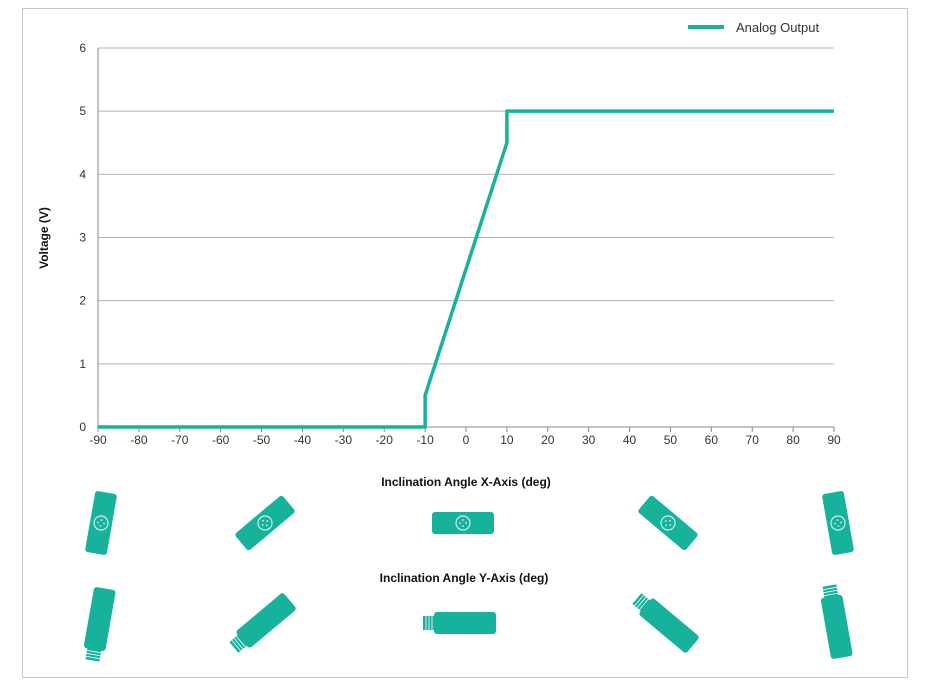 This screenshot has height=688, width=943. Describe the element at coordinates (630, 440) in the screenshot. I see `x-tick-label: 40` at that location.